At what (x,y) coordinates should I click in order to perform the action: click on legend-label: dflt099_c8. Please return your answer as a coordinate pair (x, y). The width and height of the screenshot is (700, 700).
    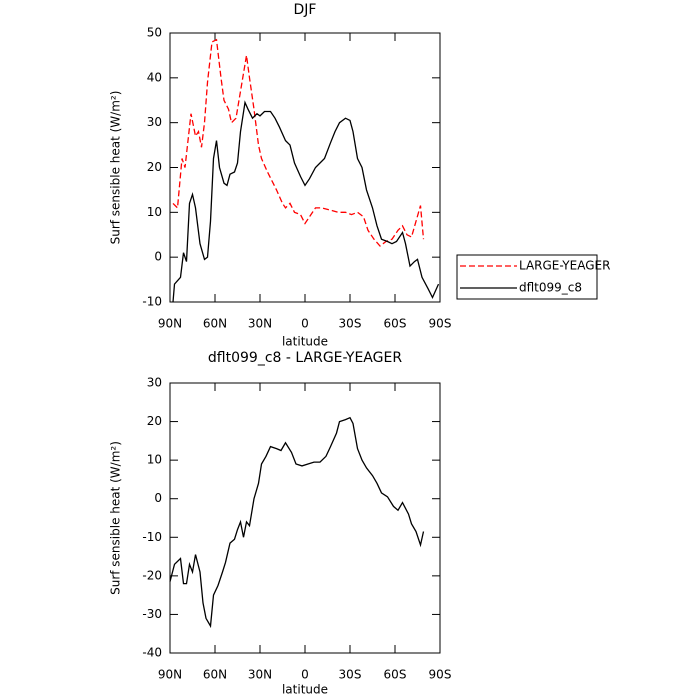
    Looking at the image, I should click on (550, 288).